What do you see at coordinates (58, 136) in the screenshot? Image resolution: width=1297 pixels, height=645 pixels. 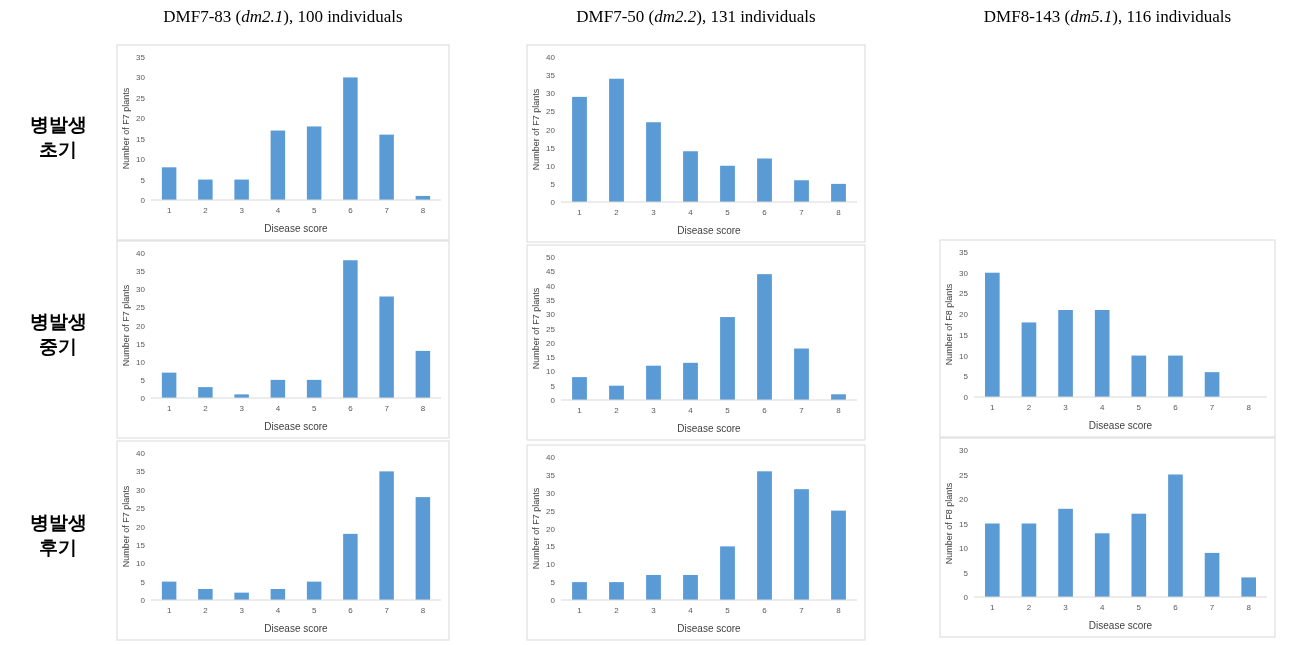 I see `text: 병발생 초기` at bounding box center [58, 136].